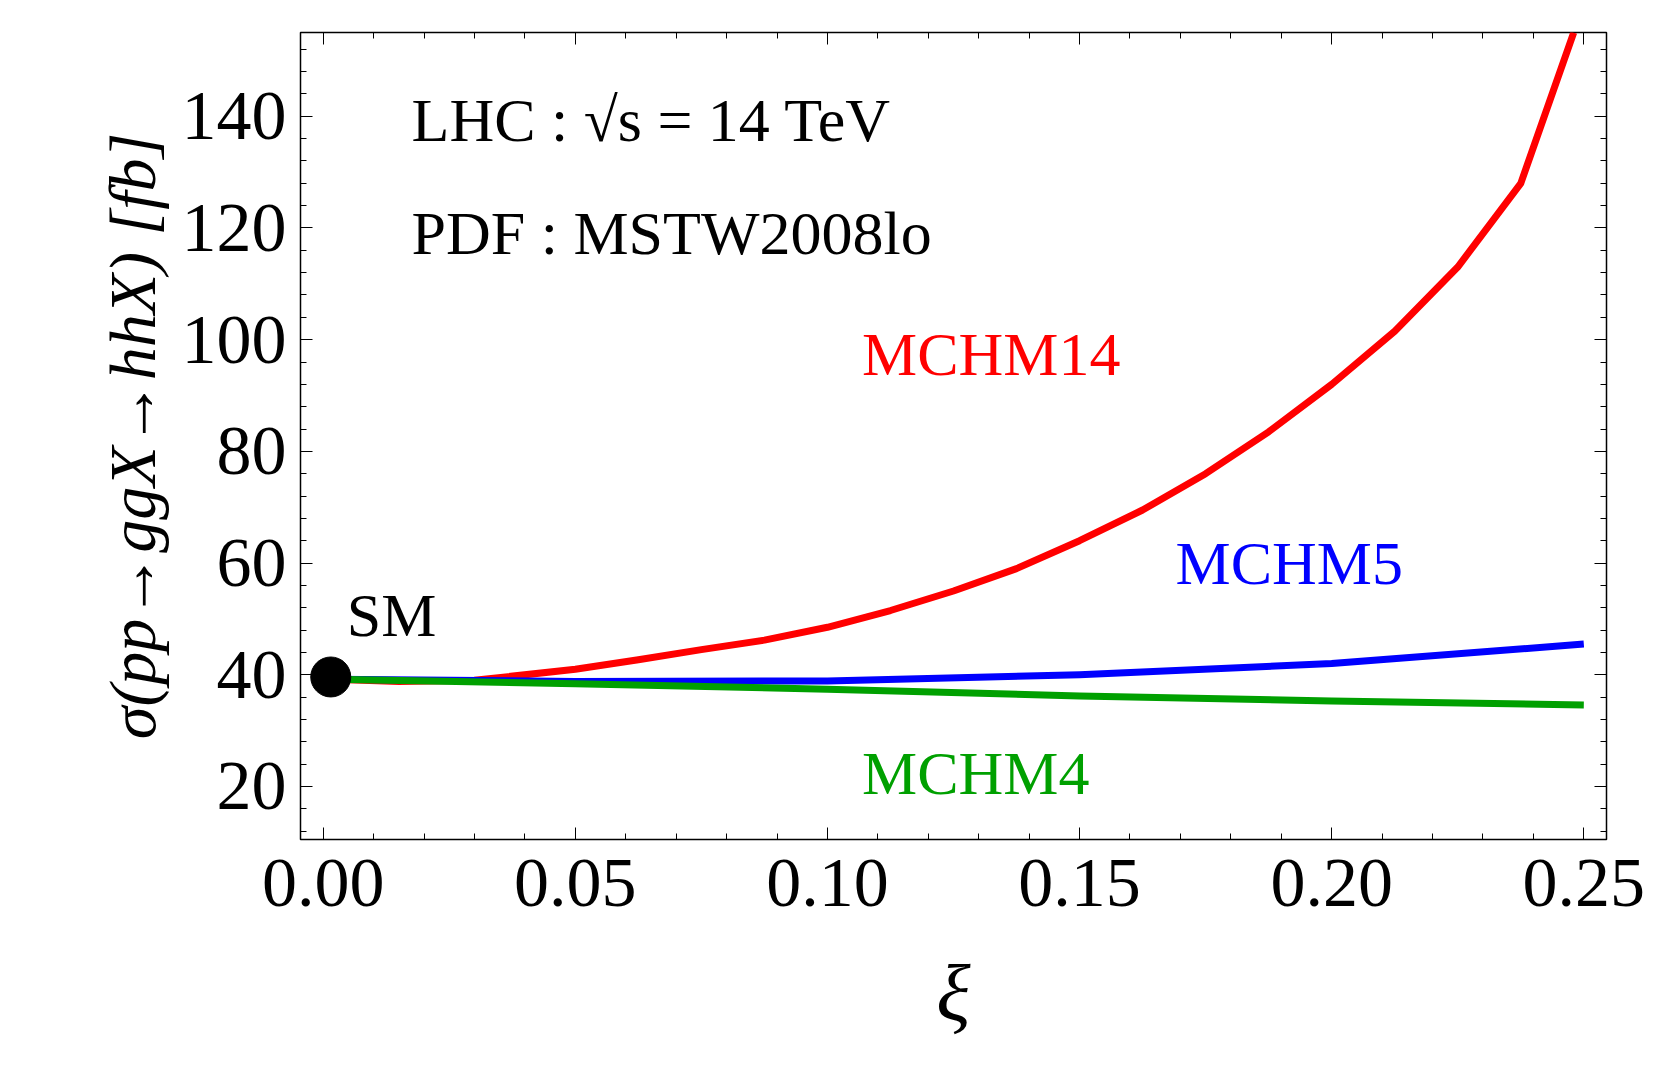 The width and height of the screenshot is (1670, 1087). Describe the element at coordinates (234, 116) in the screenshot. I see `y-tick-label: 140` at that location.